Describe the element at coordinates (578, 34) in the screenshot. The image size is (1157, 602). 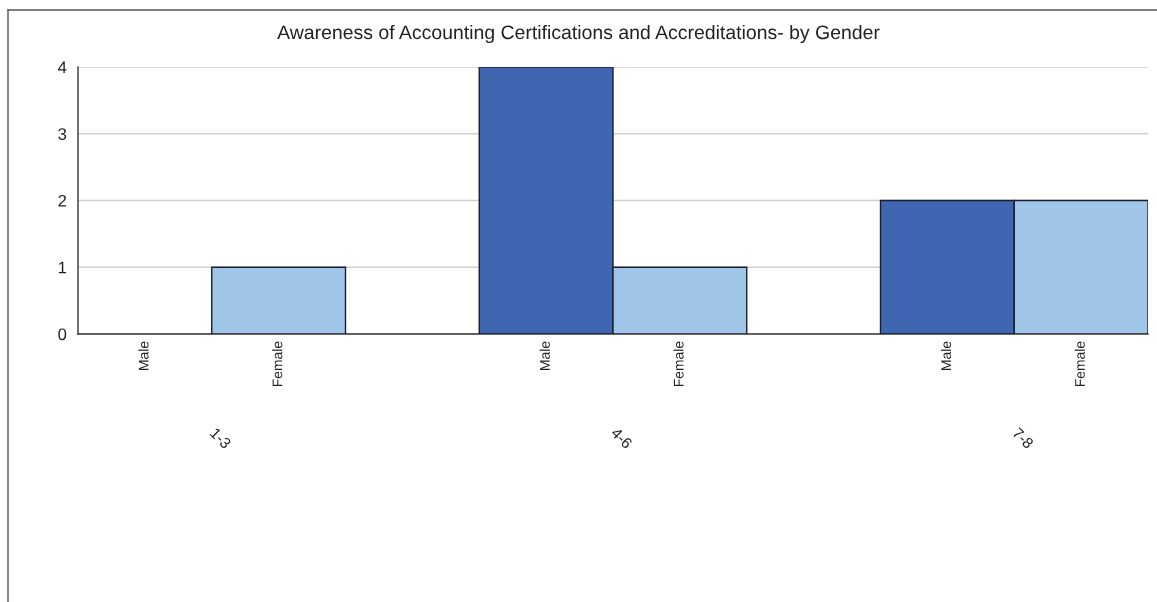
I see `chart-title: Awareness of Accounting Certifications and Accreditations- by Gender` at that location.